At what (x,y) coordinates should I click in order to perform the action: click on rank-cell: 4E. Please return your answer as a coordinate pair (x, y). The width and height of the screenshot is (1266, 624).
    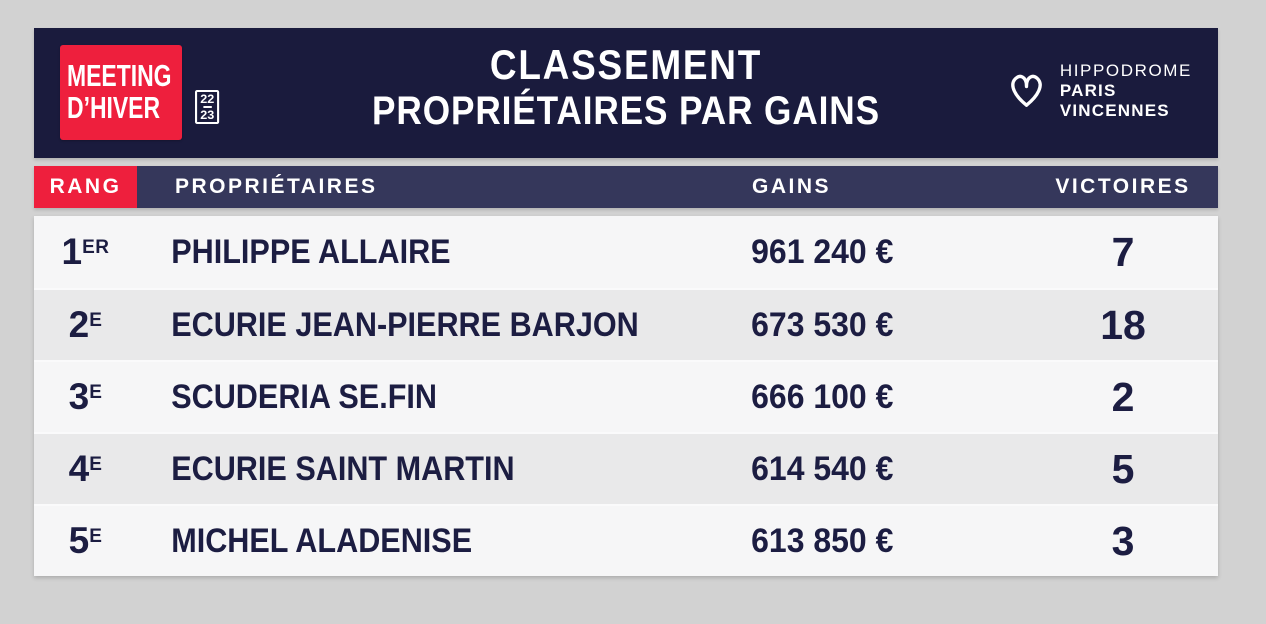
    Looking at the image, I should click on (85, 469).